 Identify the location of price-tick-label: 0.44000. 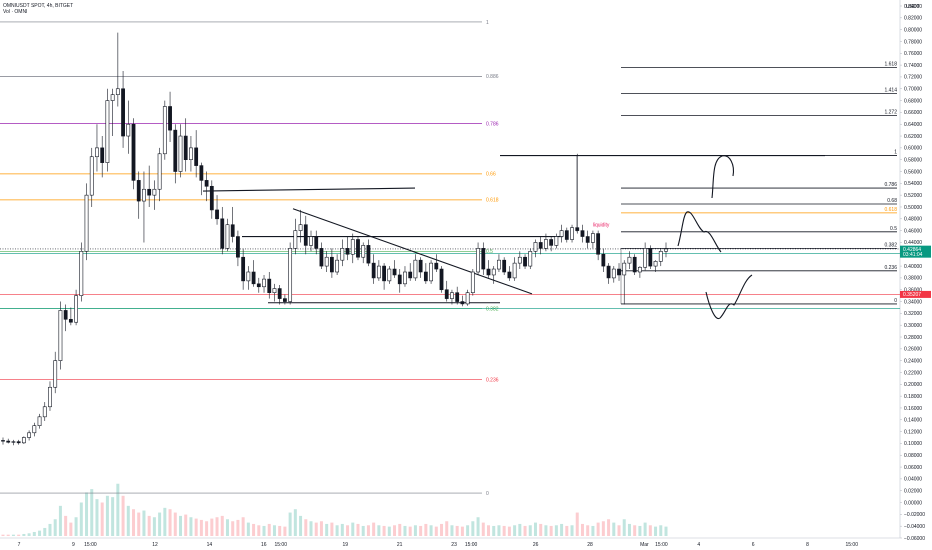
(913, 243).